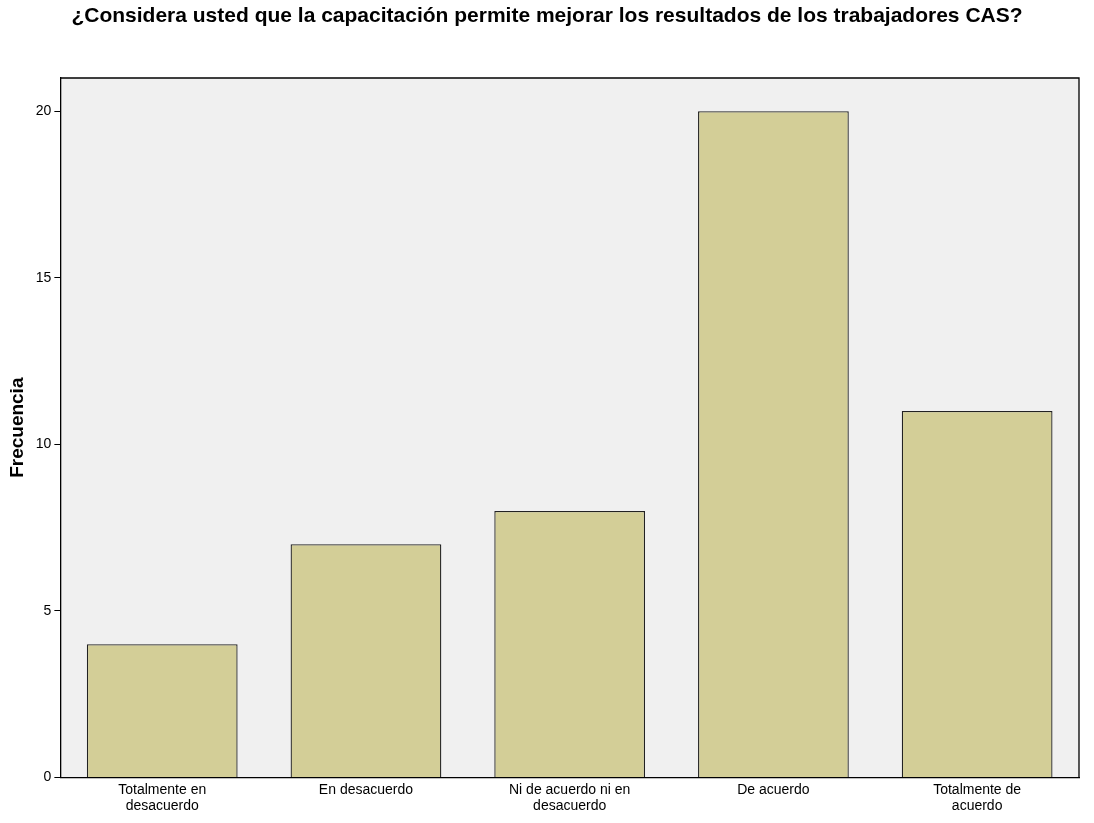 The image size is (1094, 823). Describe the element at coordinates (547, 14) in the screenshot. I see `chart-title: ¿Considera usted que la capacitación permite mejorar los resultados de los trabajadores CAS?` at that location.